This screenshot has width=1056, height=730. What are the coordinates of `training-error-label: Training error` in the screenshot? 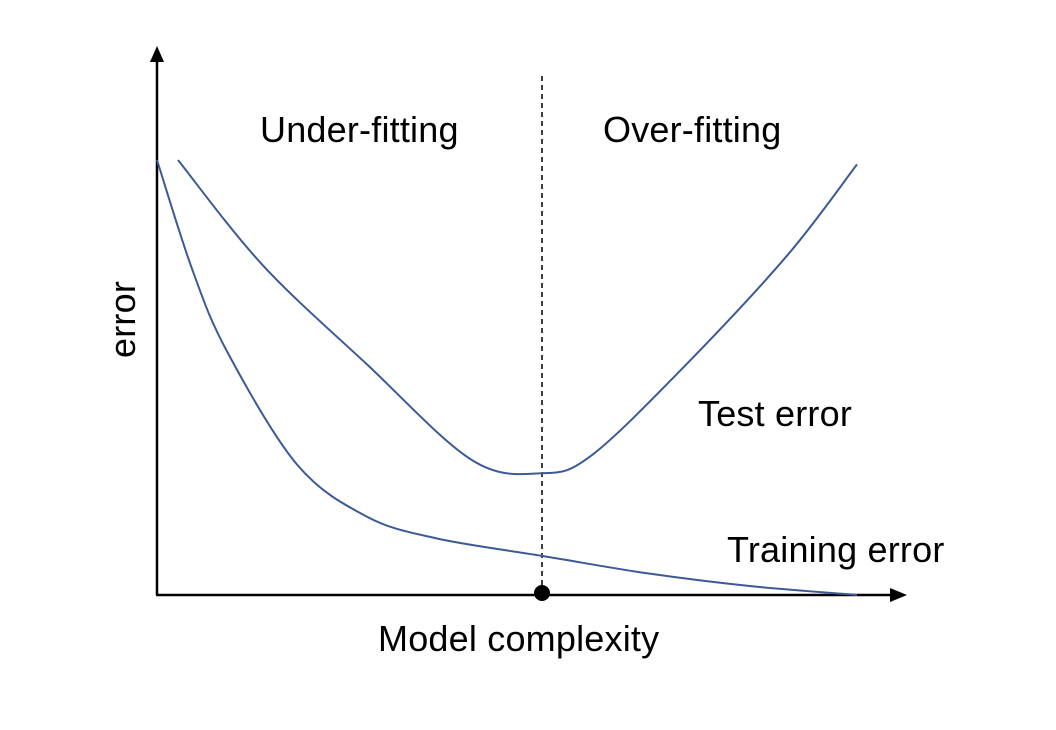 It's located at (836, 549).